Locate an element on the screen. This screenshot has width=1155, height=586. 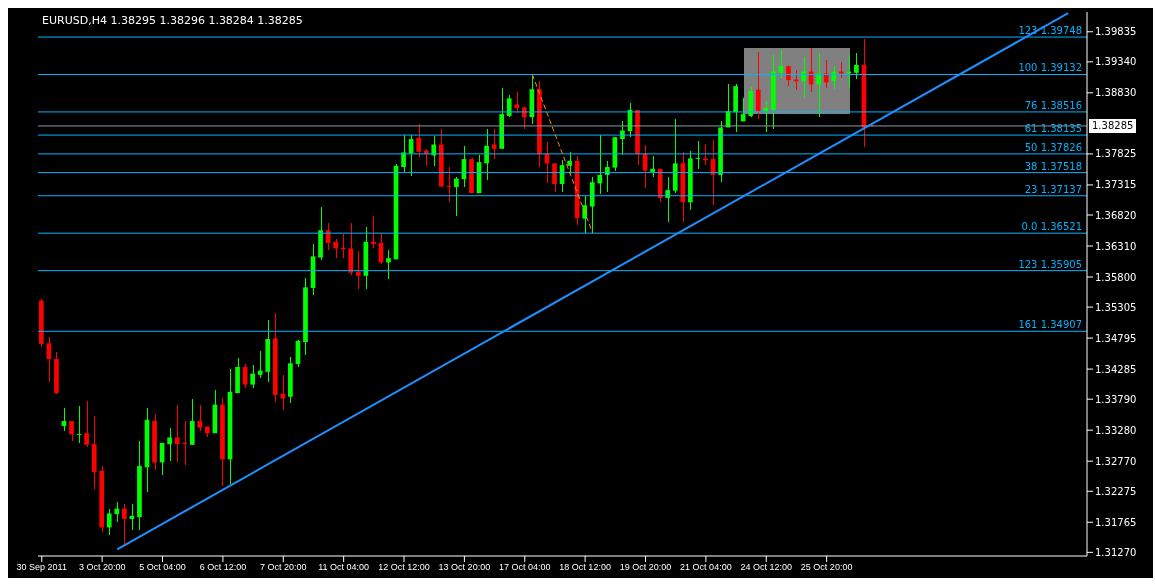
x-tick-label: 7 Oct 20:00 is located at coordinates (283, 567).